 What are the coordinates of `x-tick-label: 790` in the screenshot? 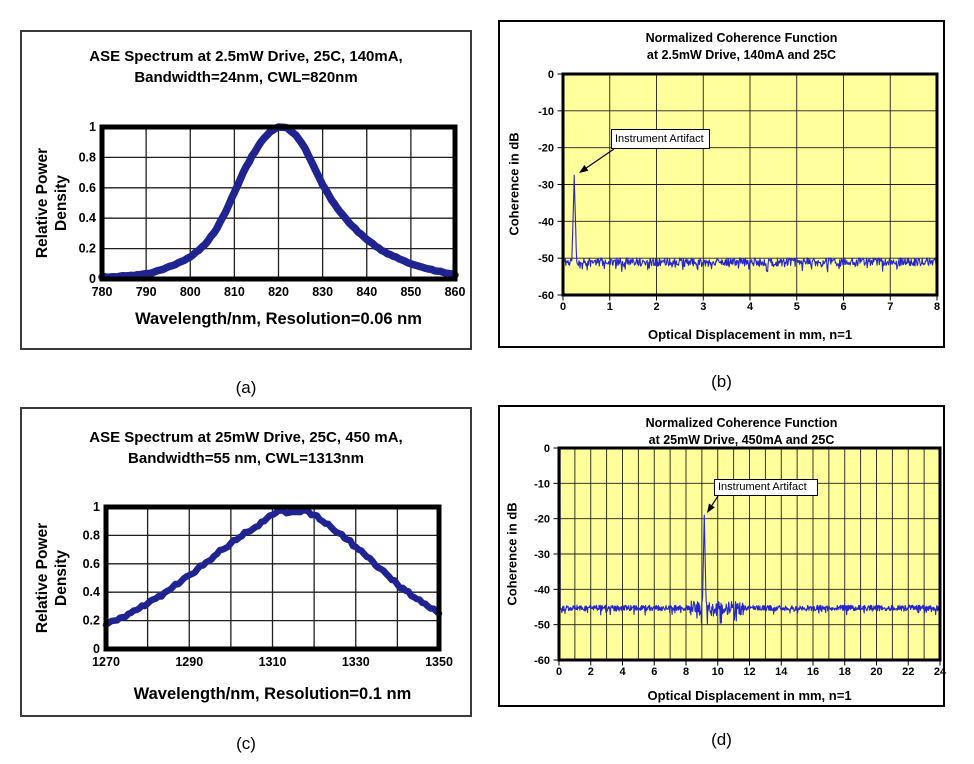 It's located at (146, 292).